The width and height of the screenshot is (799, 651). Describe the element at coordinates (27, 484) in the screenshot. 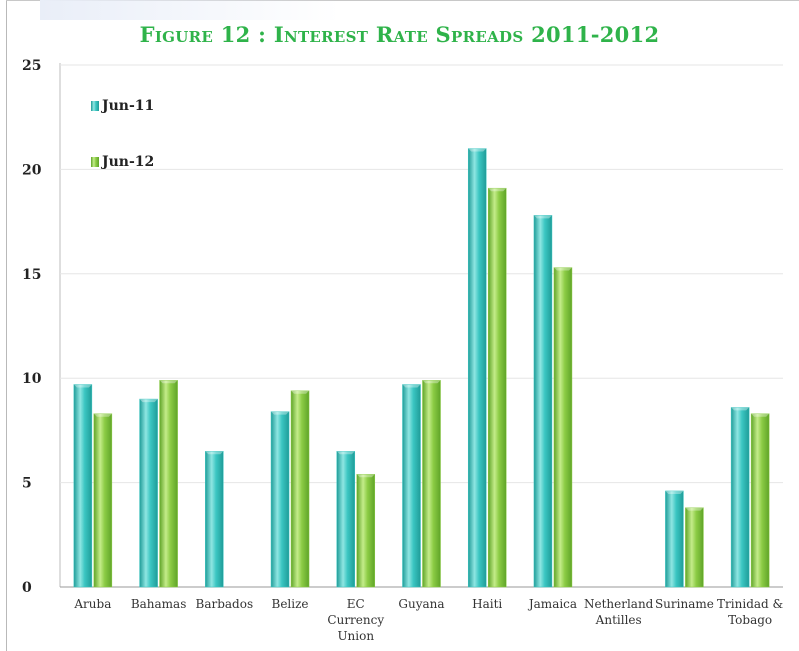

I see `y-tick-label: 5` at that location.